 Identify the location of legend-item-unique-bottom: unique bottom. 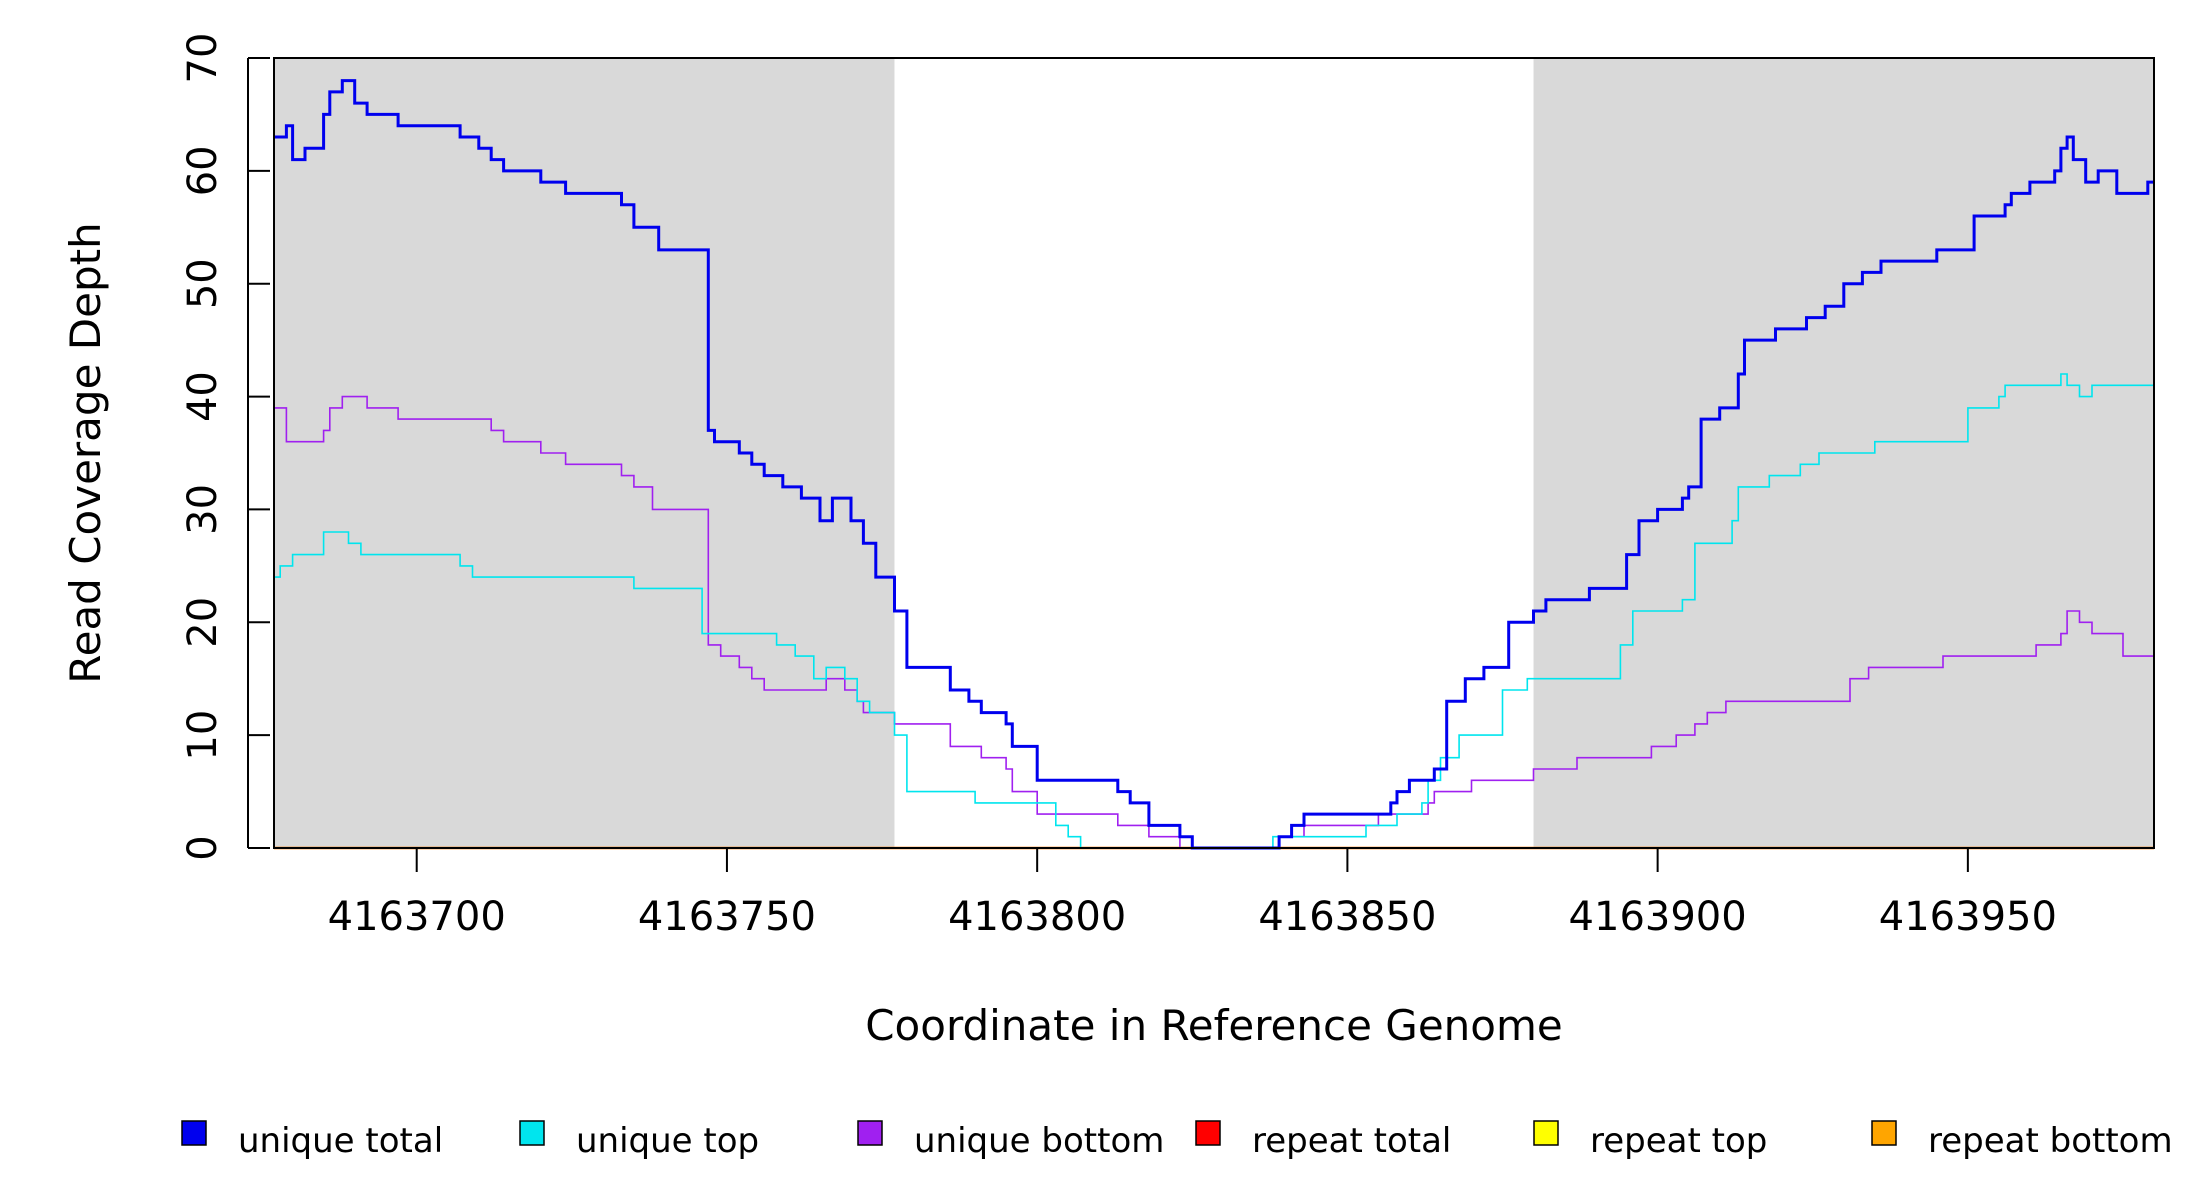
(1010, 1140).